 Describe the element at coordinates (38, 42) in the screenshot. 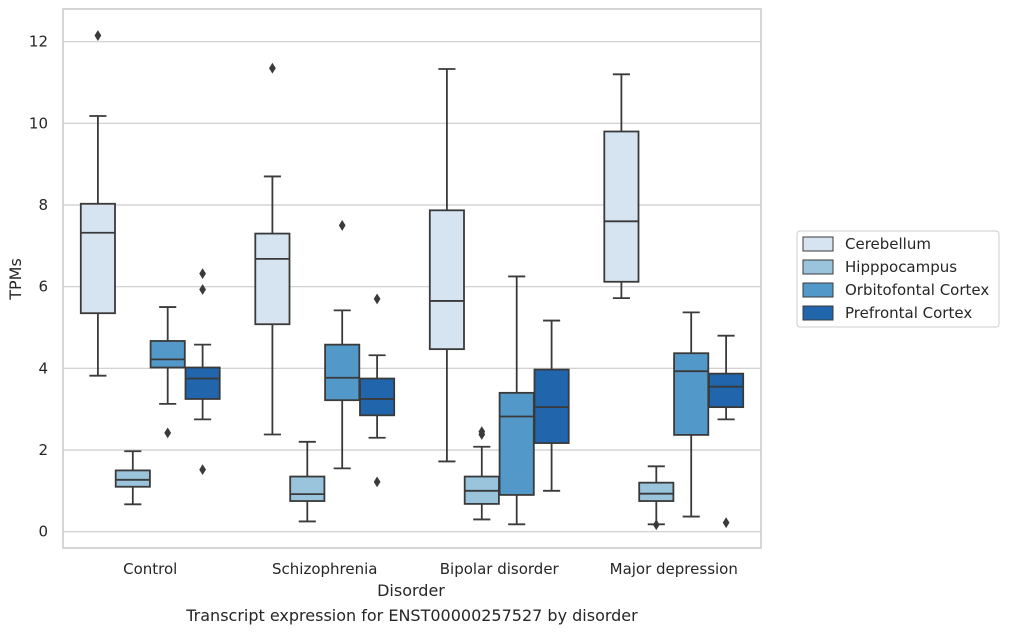

I see `y-tick-label: 12` at that location.